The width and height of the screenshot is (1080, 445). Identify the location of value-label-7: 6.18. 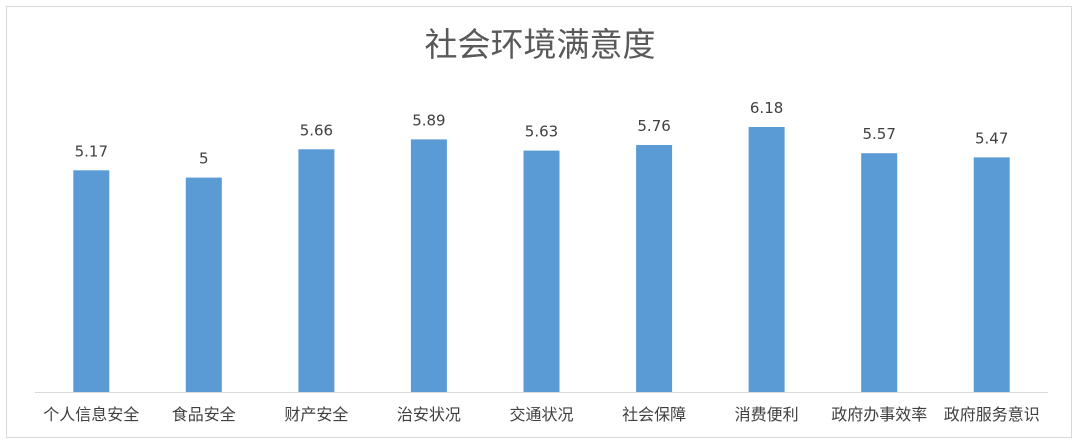
(766, 108).